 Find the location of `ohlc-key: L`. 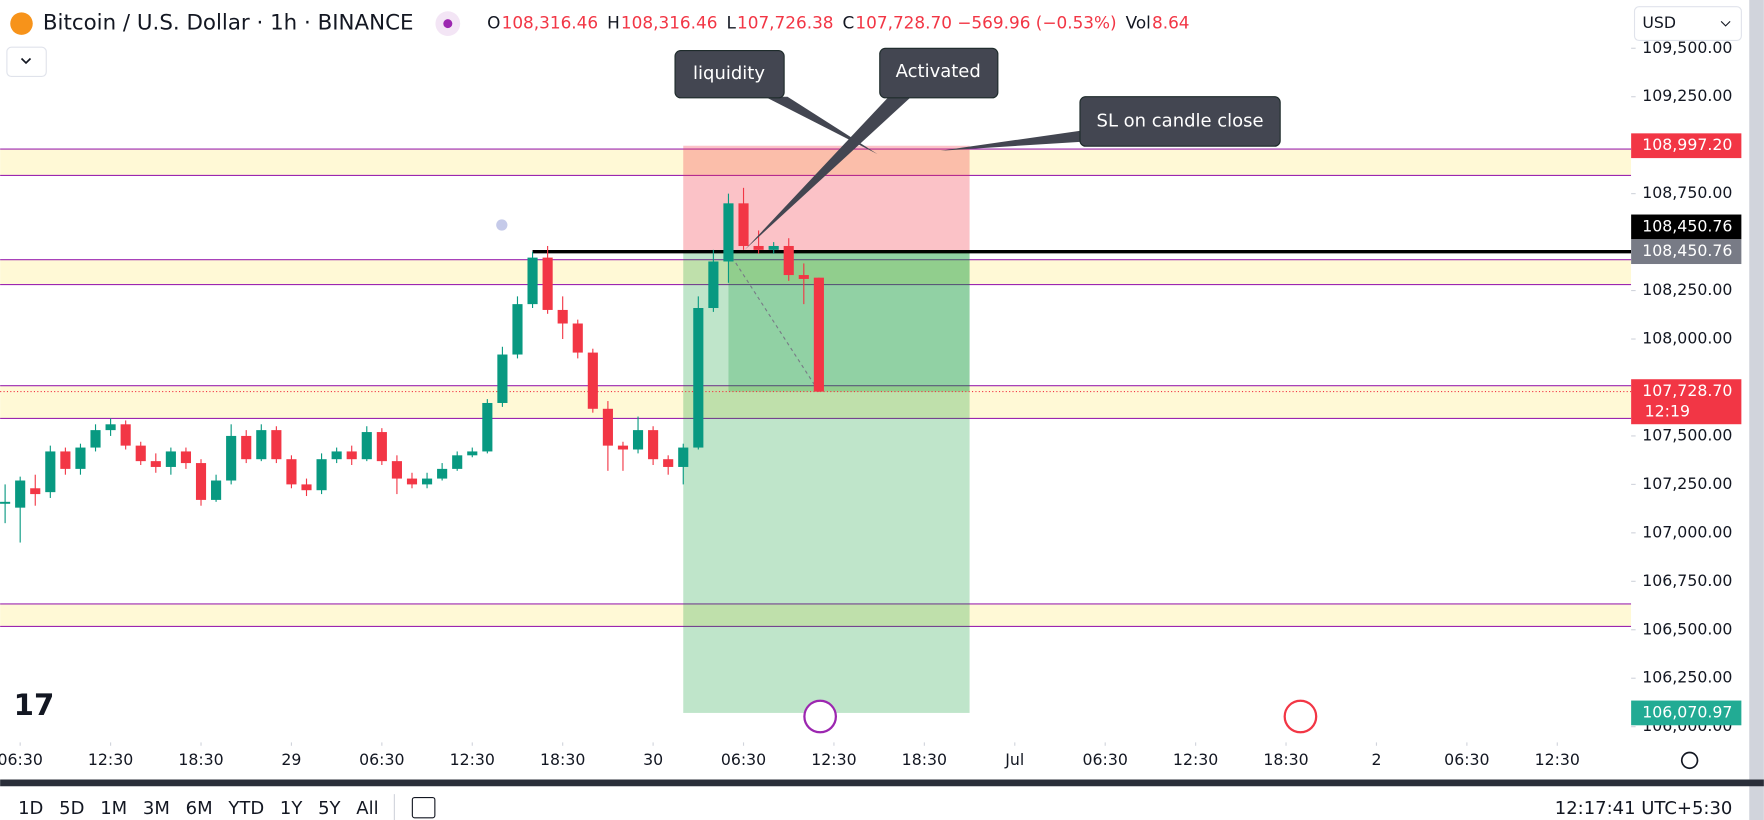

ohlc-key: L is located at coordinates (731, 23).